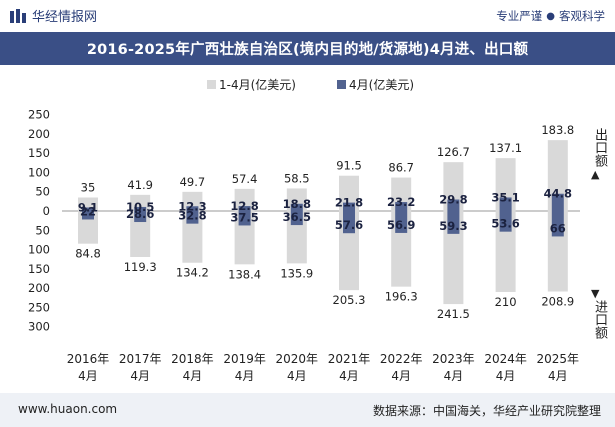  Describe the element at coordinates (65, 17) in the screenshot. I see `brand-name: 华经情报网` at that location.